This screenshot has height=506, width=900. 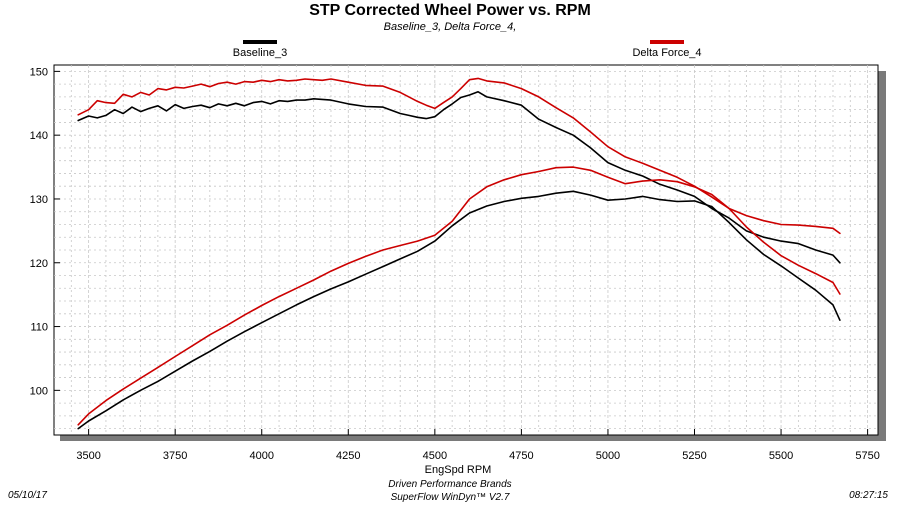 I want to click on y-tick-label: 120, so click(x=39, y=264).